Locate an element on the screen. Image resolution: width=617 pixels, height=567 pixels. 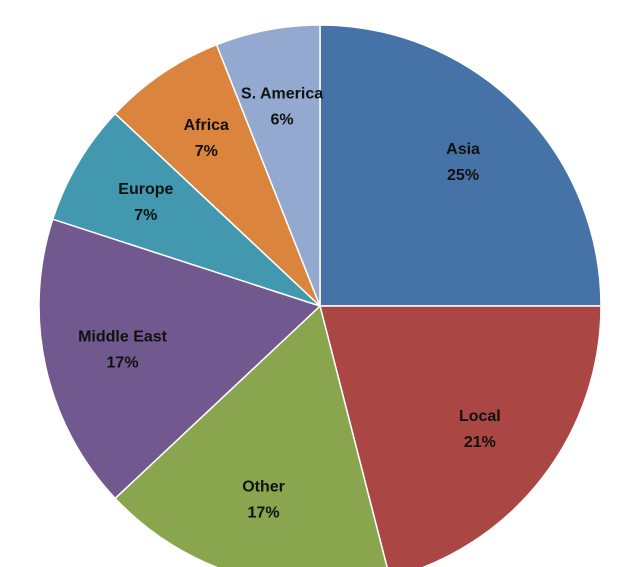
slice-value-label: 6% is located at coordinates (282, 119).